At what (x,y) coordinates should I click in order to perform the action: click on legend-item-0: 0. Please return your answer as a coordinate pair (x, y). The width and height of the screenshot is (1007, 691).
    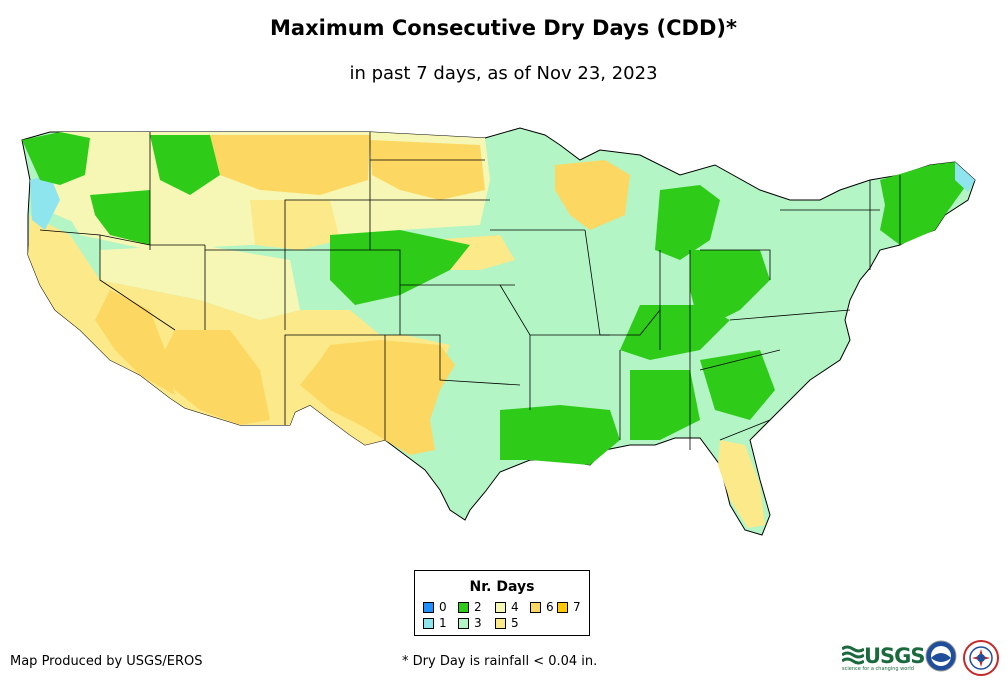
    Looking at the image, I should click on (435, 607).